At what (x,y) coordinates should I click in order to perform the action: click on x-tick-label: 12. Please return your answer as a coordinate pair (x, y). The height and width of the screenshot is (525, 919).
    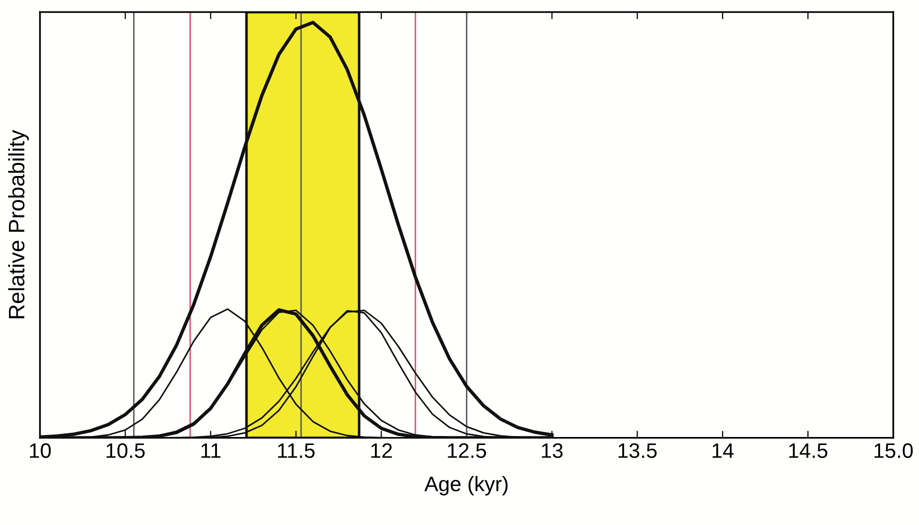
    Looking at the image, I should click on (381, 450).